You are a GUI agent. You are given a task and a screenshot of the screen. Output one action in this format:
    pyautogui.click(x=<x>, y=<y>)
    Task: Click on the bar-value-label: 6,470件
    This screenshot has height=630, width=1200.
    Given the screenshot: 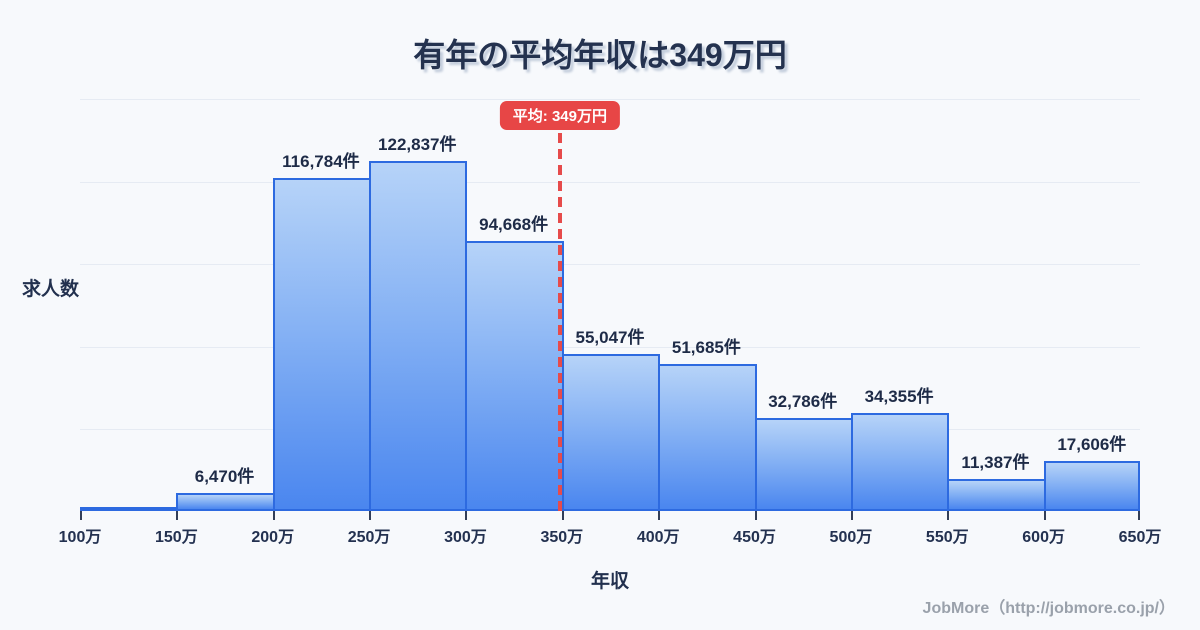 What is the action you would take?
    pyautogui.click(x=224, y=476)
    